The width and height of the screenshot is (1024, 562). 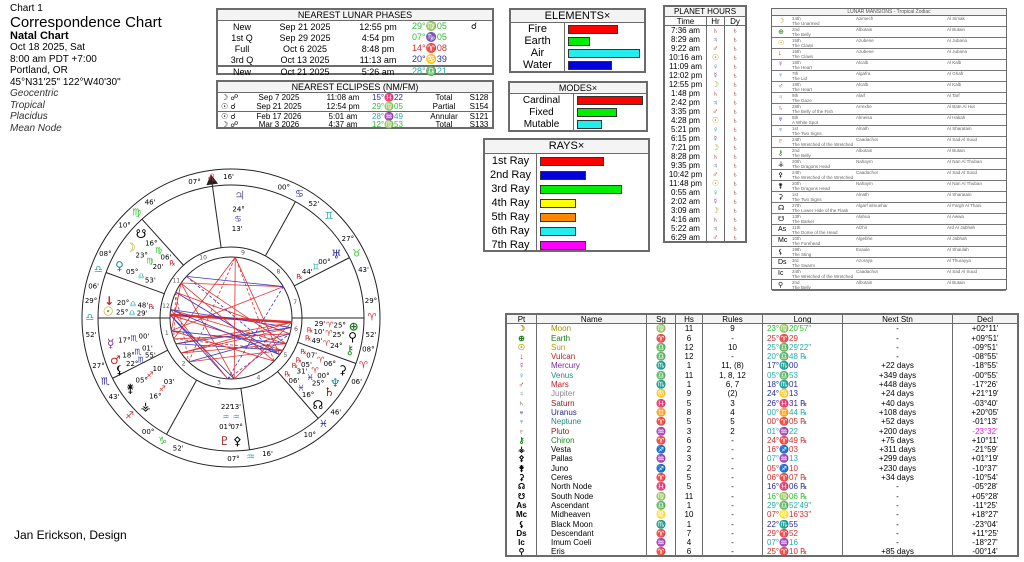 I want to click on planet-row: ☉ Sun ♎ 12 10 25°♎29'22" - -09°51', so click(x=762, y=347).